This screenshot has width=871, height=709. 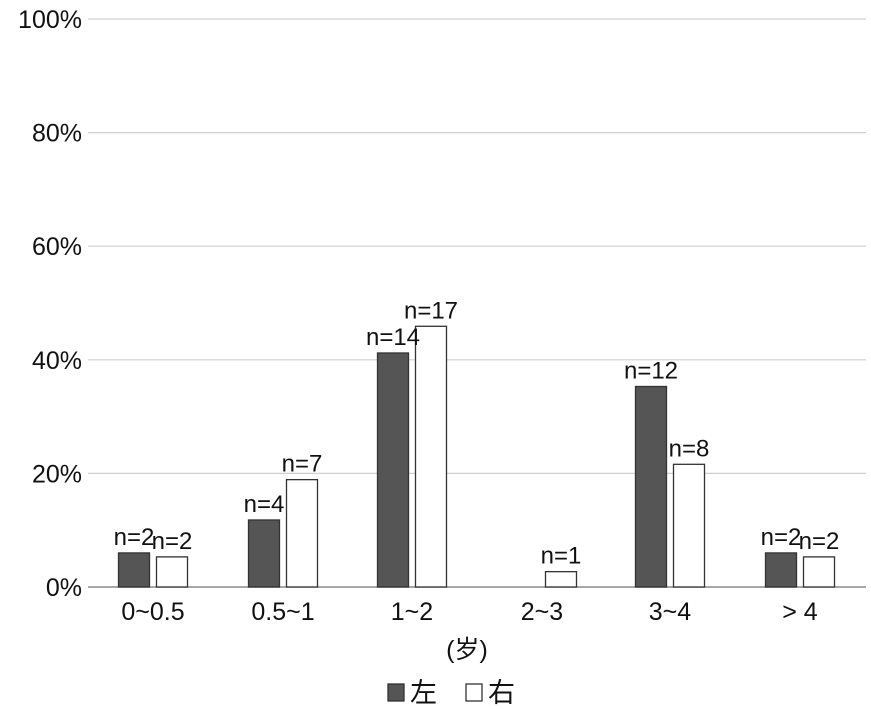 I want to click on legend: 左右, so click(x=451, y=693).